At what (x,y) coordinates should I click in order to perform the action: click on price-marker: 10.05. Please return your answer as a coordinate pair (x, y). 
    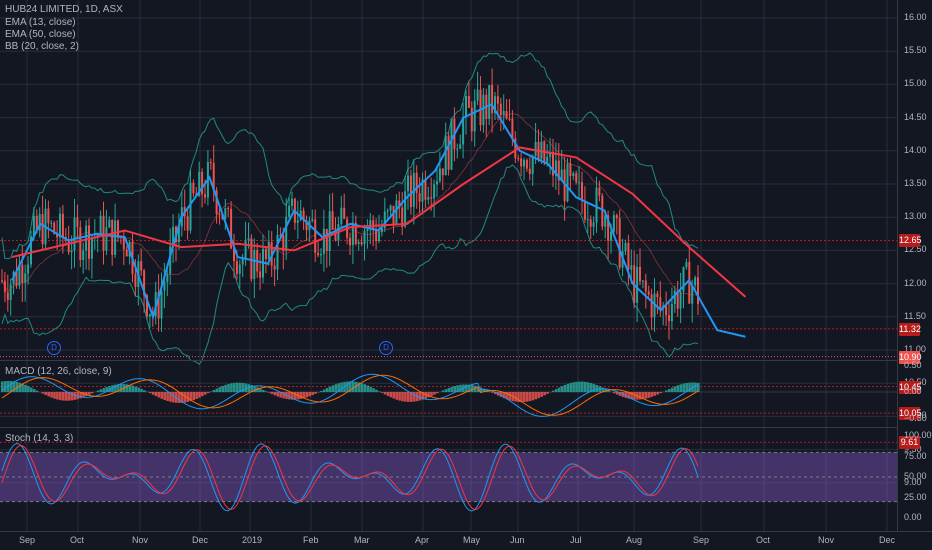
    Looking at the image, I should click on (910, 414).